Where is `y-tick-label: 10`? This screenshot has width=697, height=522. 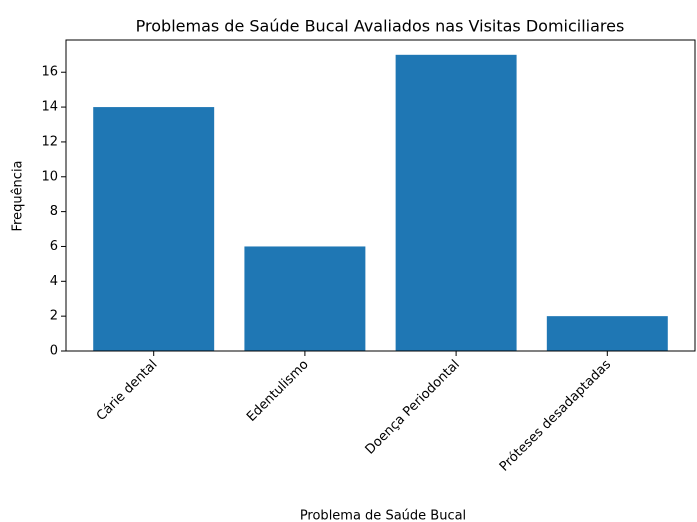
y-tick-label: 10 is located at coordinates (49, 176).